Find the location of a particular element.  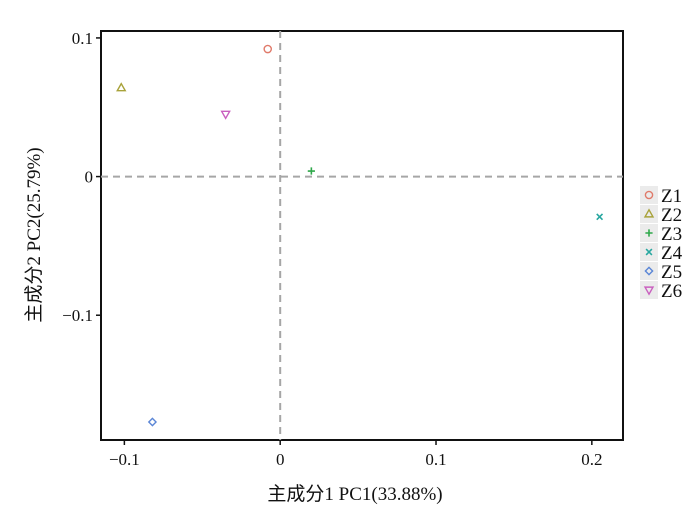

legend-marker-z6 is located at coordinates (649, 291).